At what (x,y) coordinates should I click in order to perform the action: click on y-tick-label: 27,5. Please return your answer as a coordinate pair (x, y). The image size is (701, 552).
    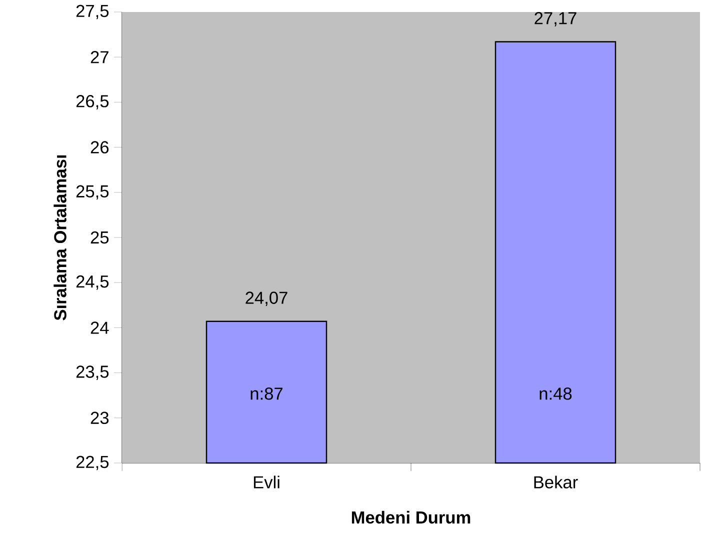
    Looking at the image, I should click on (92, 12).